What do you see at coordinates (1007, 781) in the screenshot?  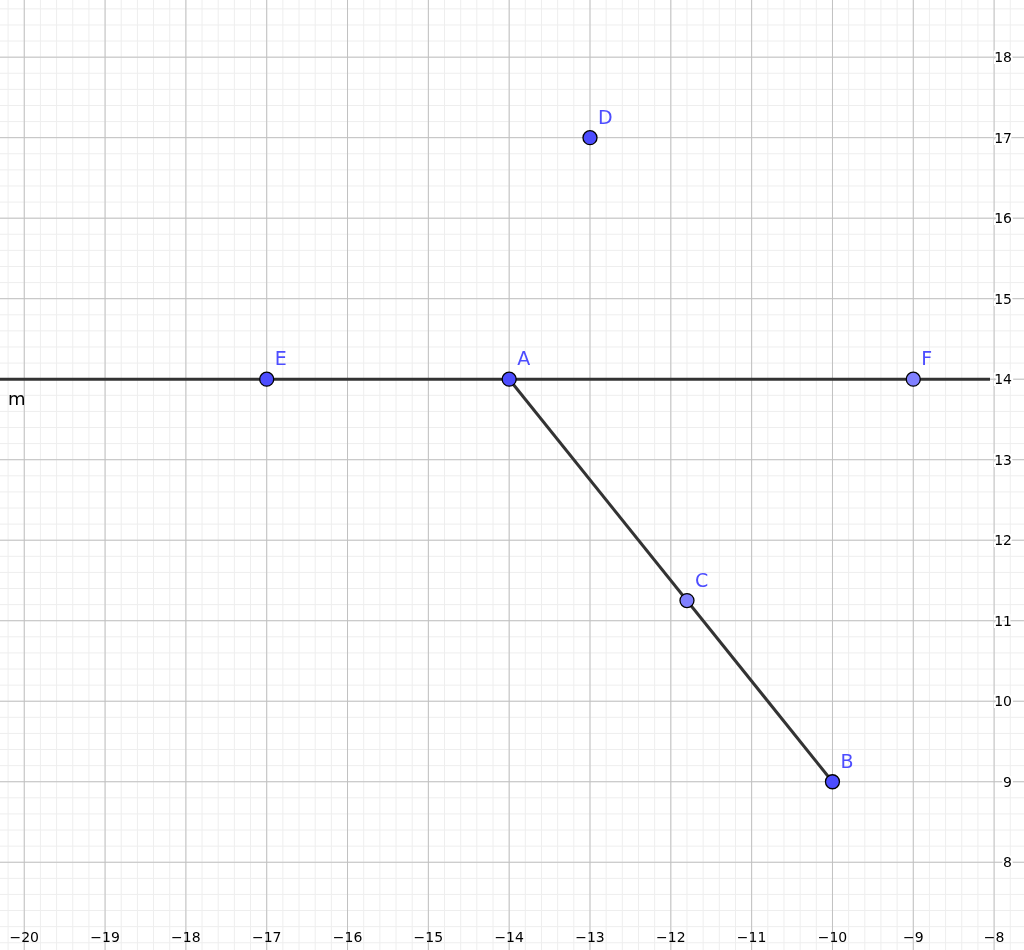 I see `y-tick-label: 9` at bounding box center [1007, 781].